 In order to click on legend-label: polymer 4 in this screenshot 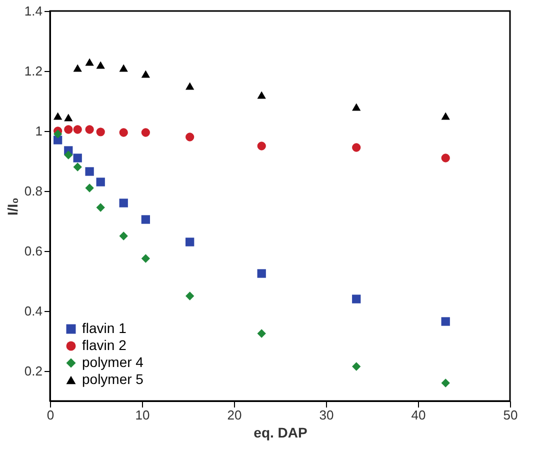, I will do `click(113, 362)`.